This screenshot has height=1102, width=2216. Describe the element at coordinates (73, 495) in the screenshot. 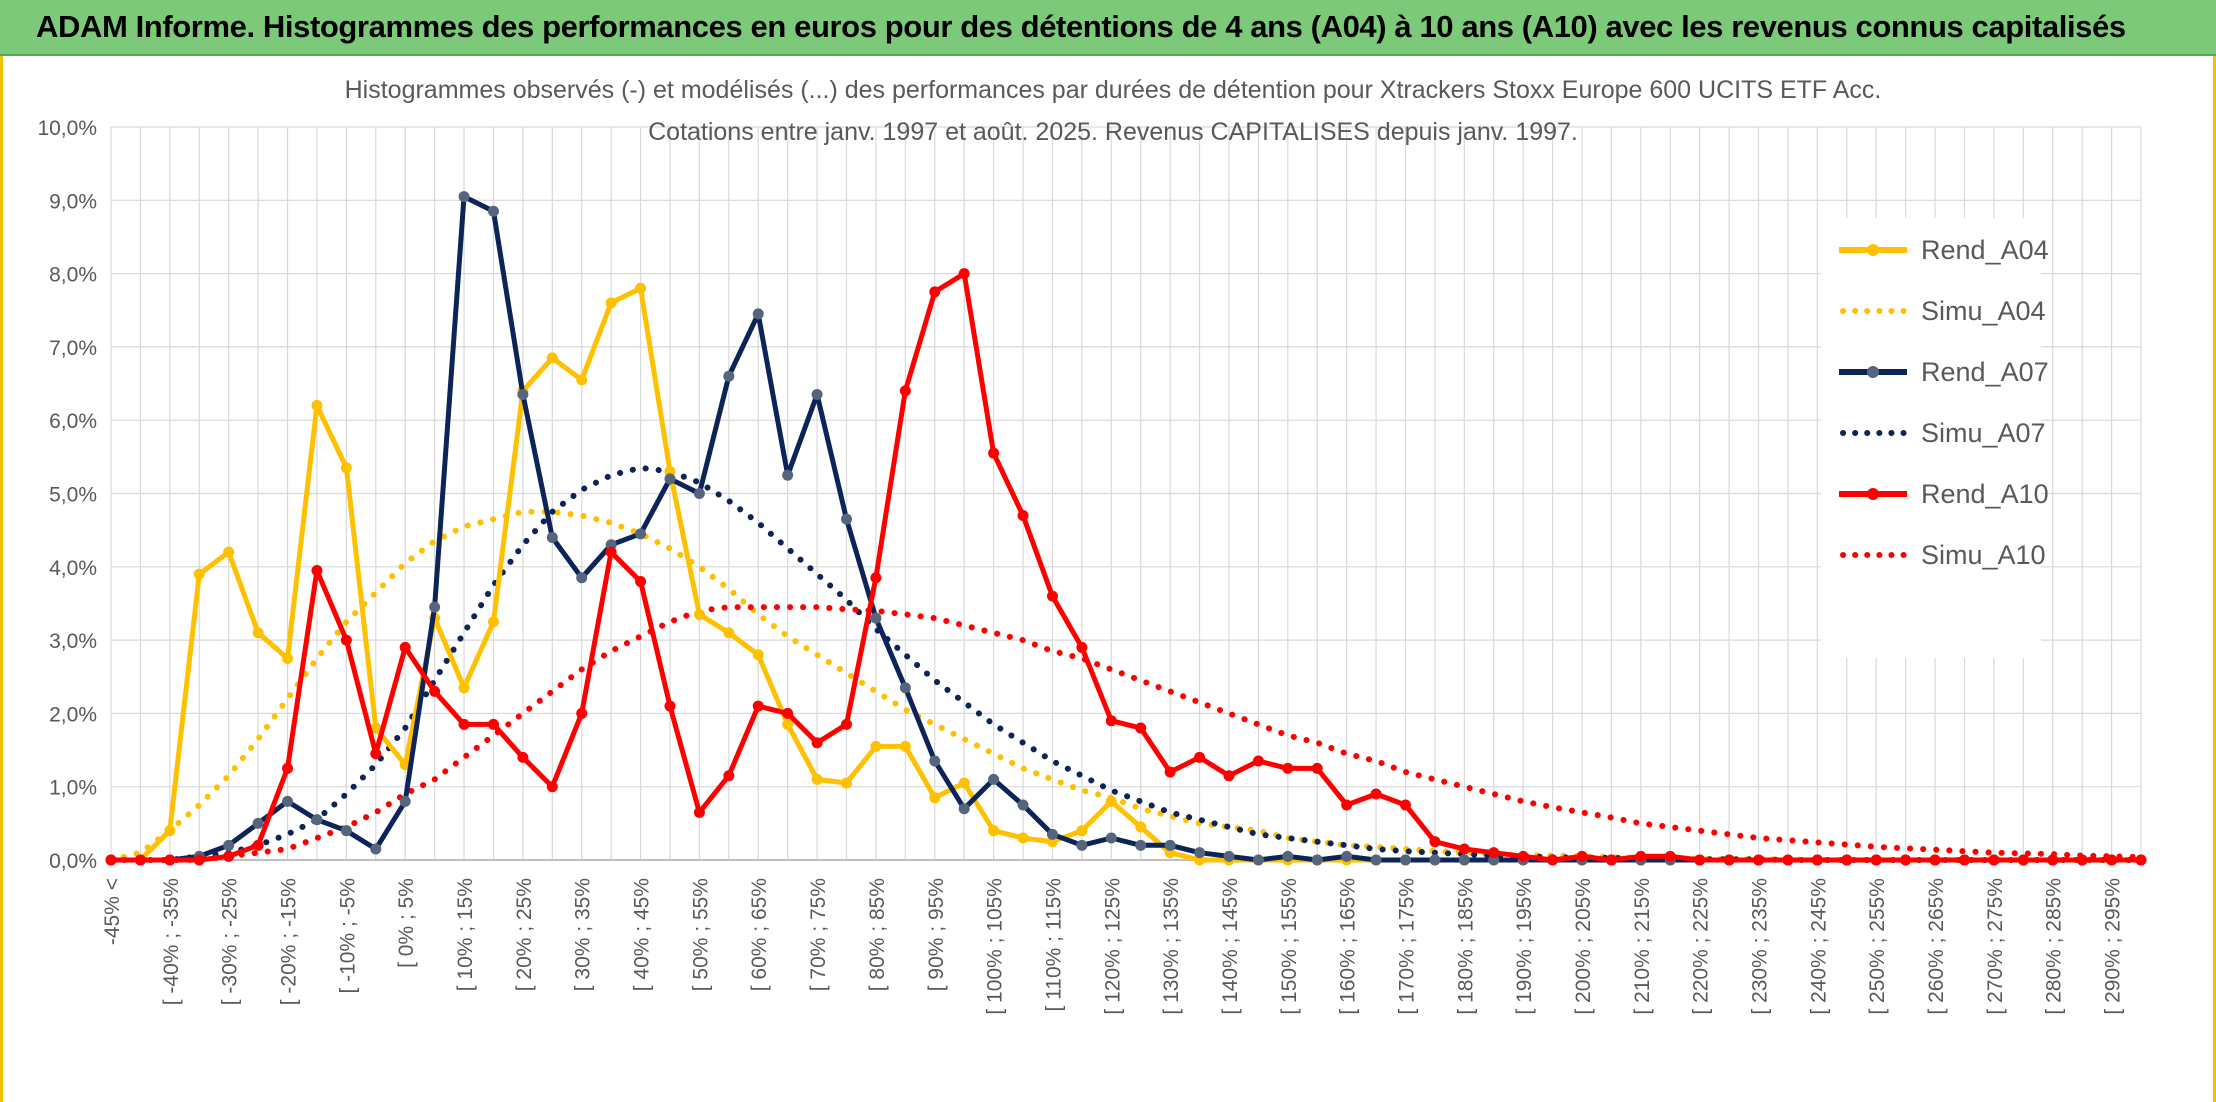

I see `y-tick-label: 5,0%` at that location.